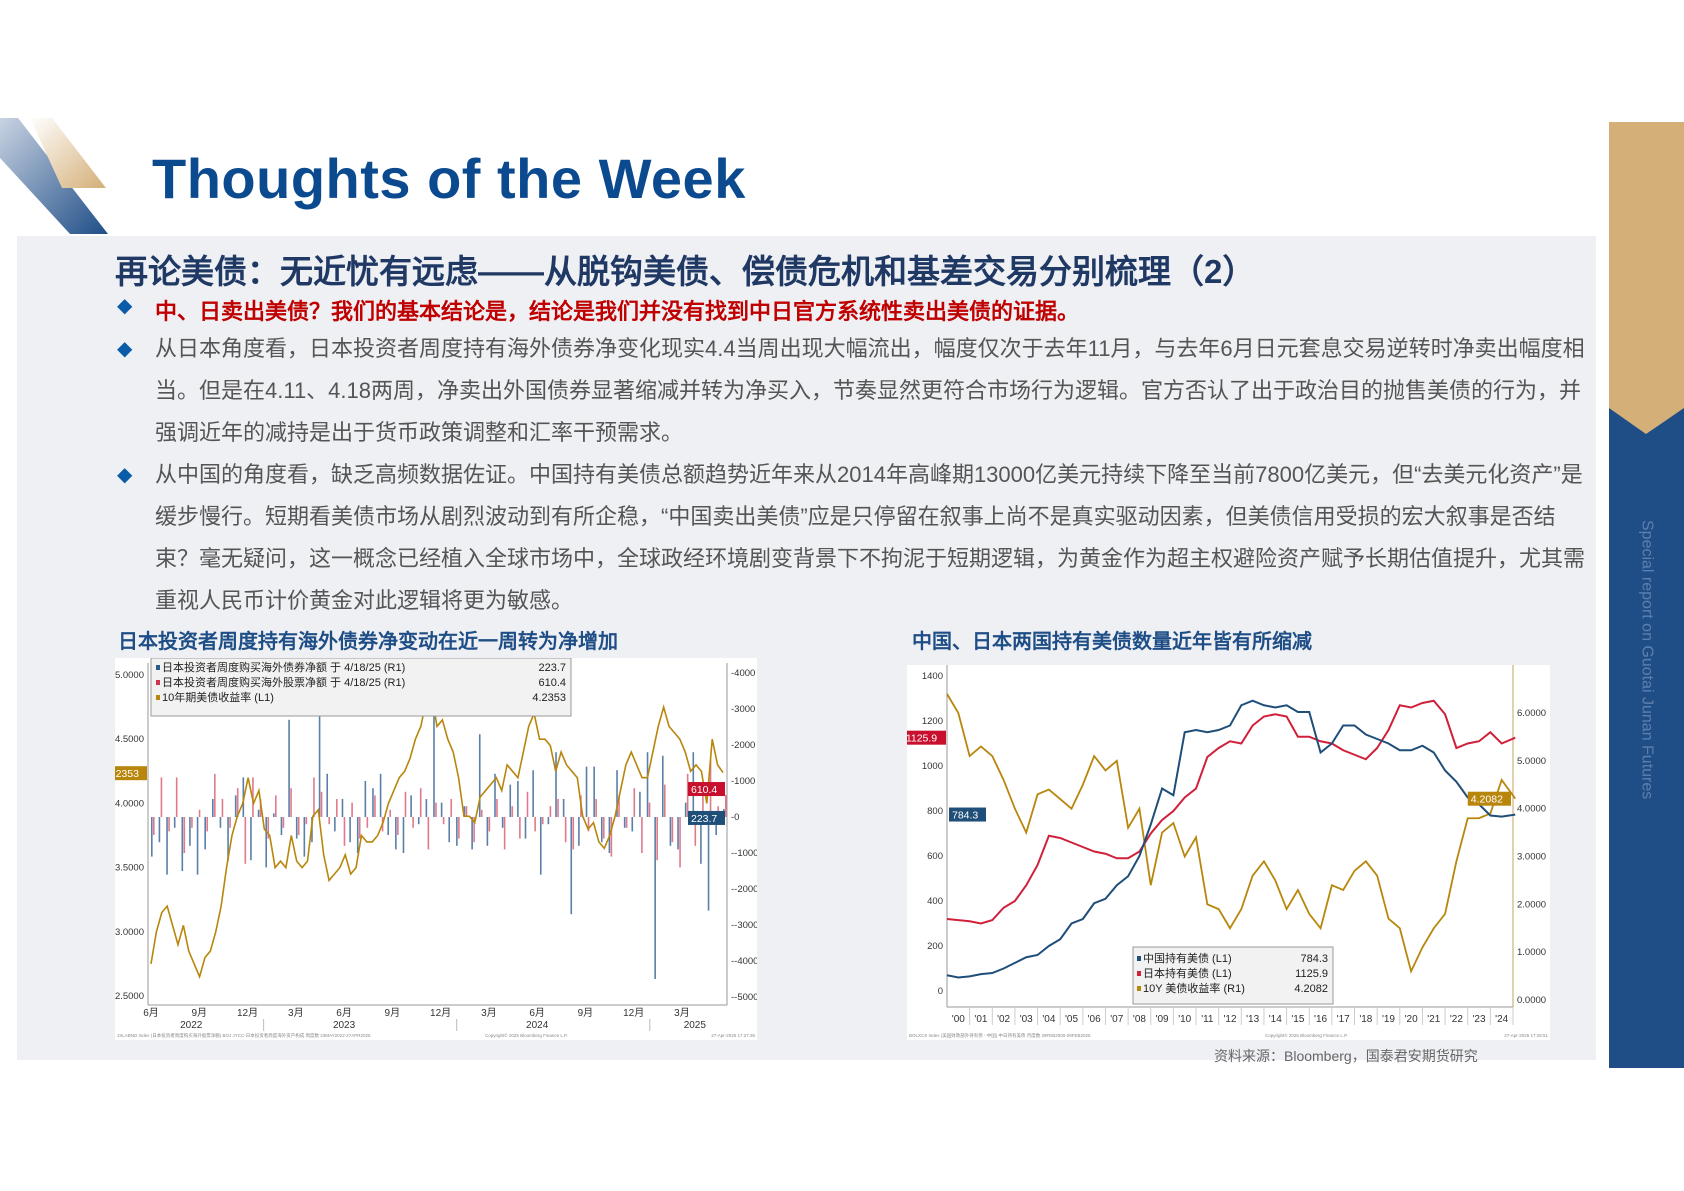 This screenshot has height=1191, width=1684. What do you see at coordinates (552, 683) in the screenshot?
I see `legend-value: 610.4` at bounding box center [552, 683].